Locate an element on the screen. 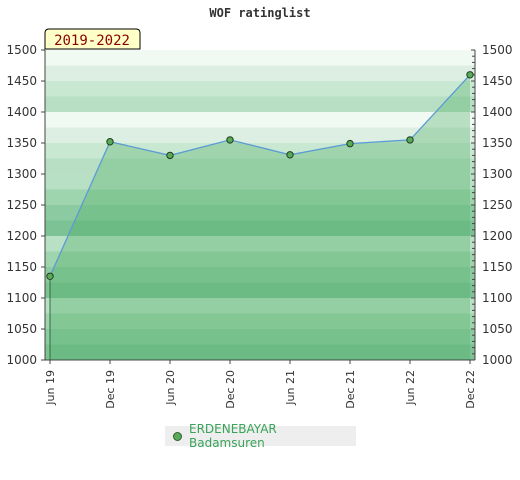  y-tick-label-right: 1500 is located at coordinates (497, 50).